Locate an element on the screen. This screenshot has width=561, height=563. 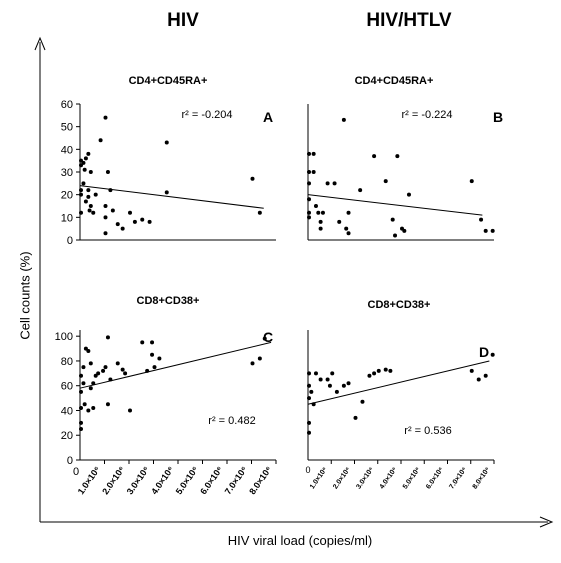
panel-c-r2-label: r² = 0.482 is located at coordinates (231, 421).